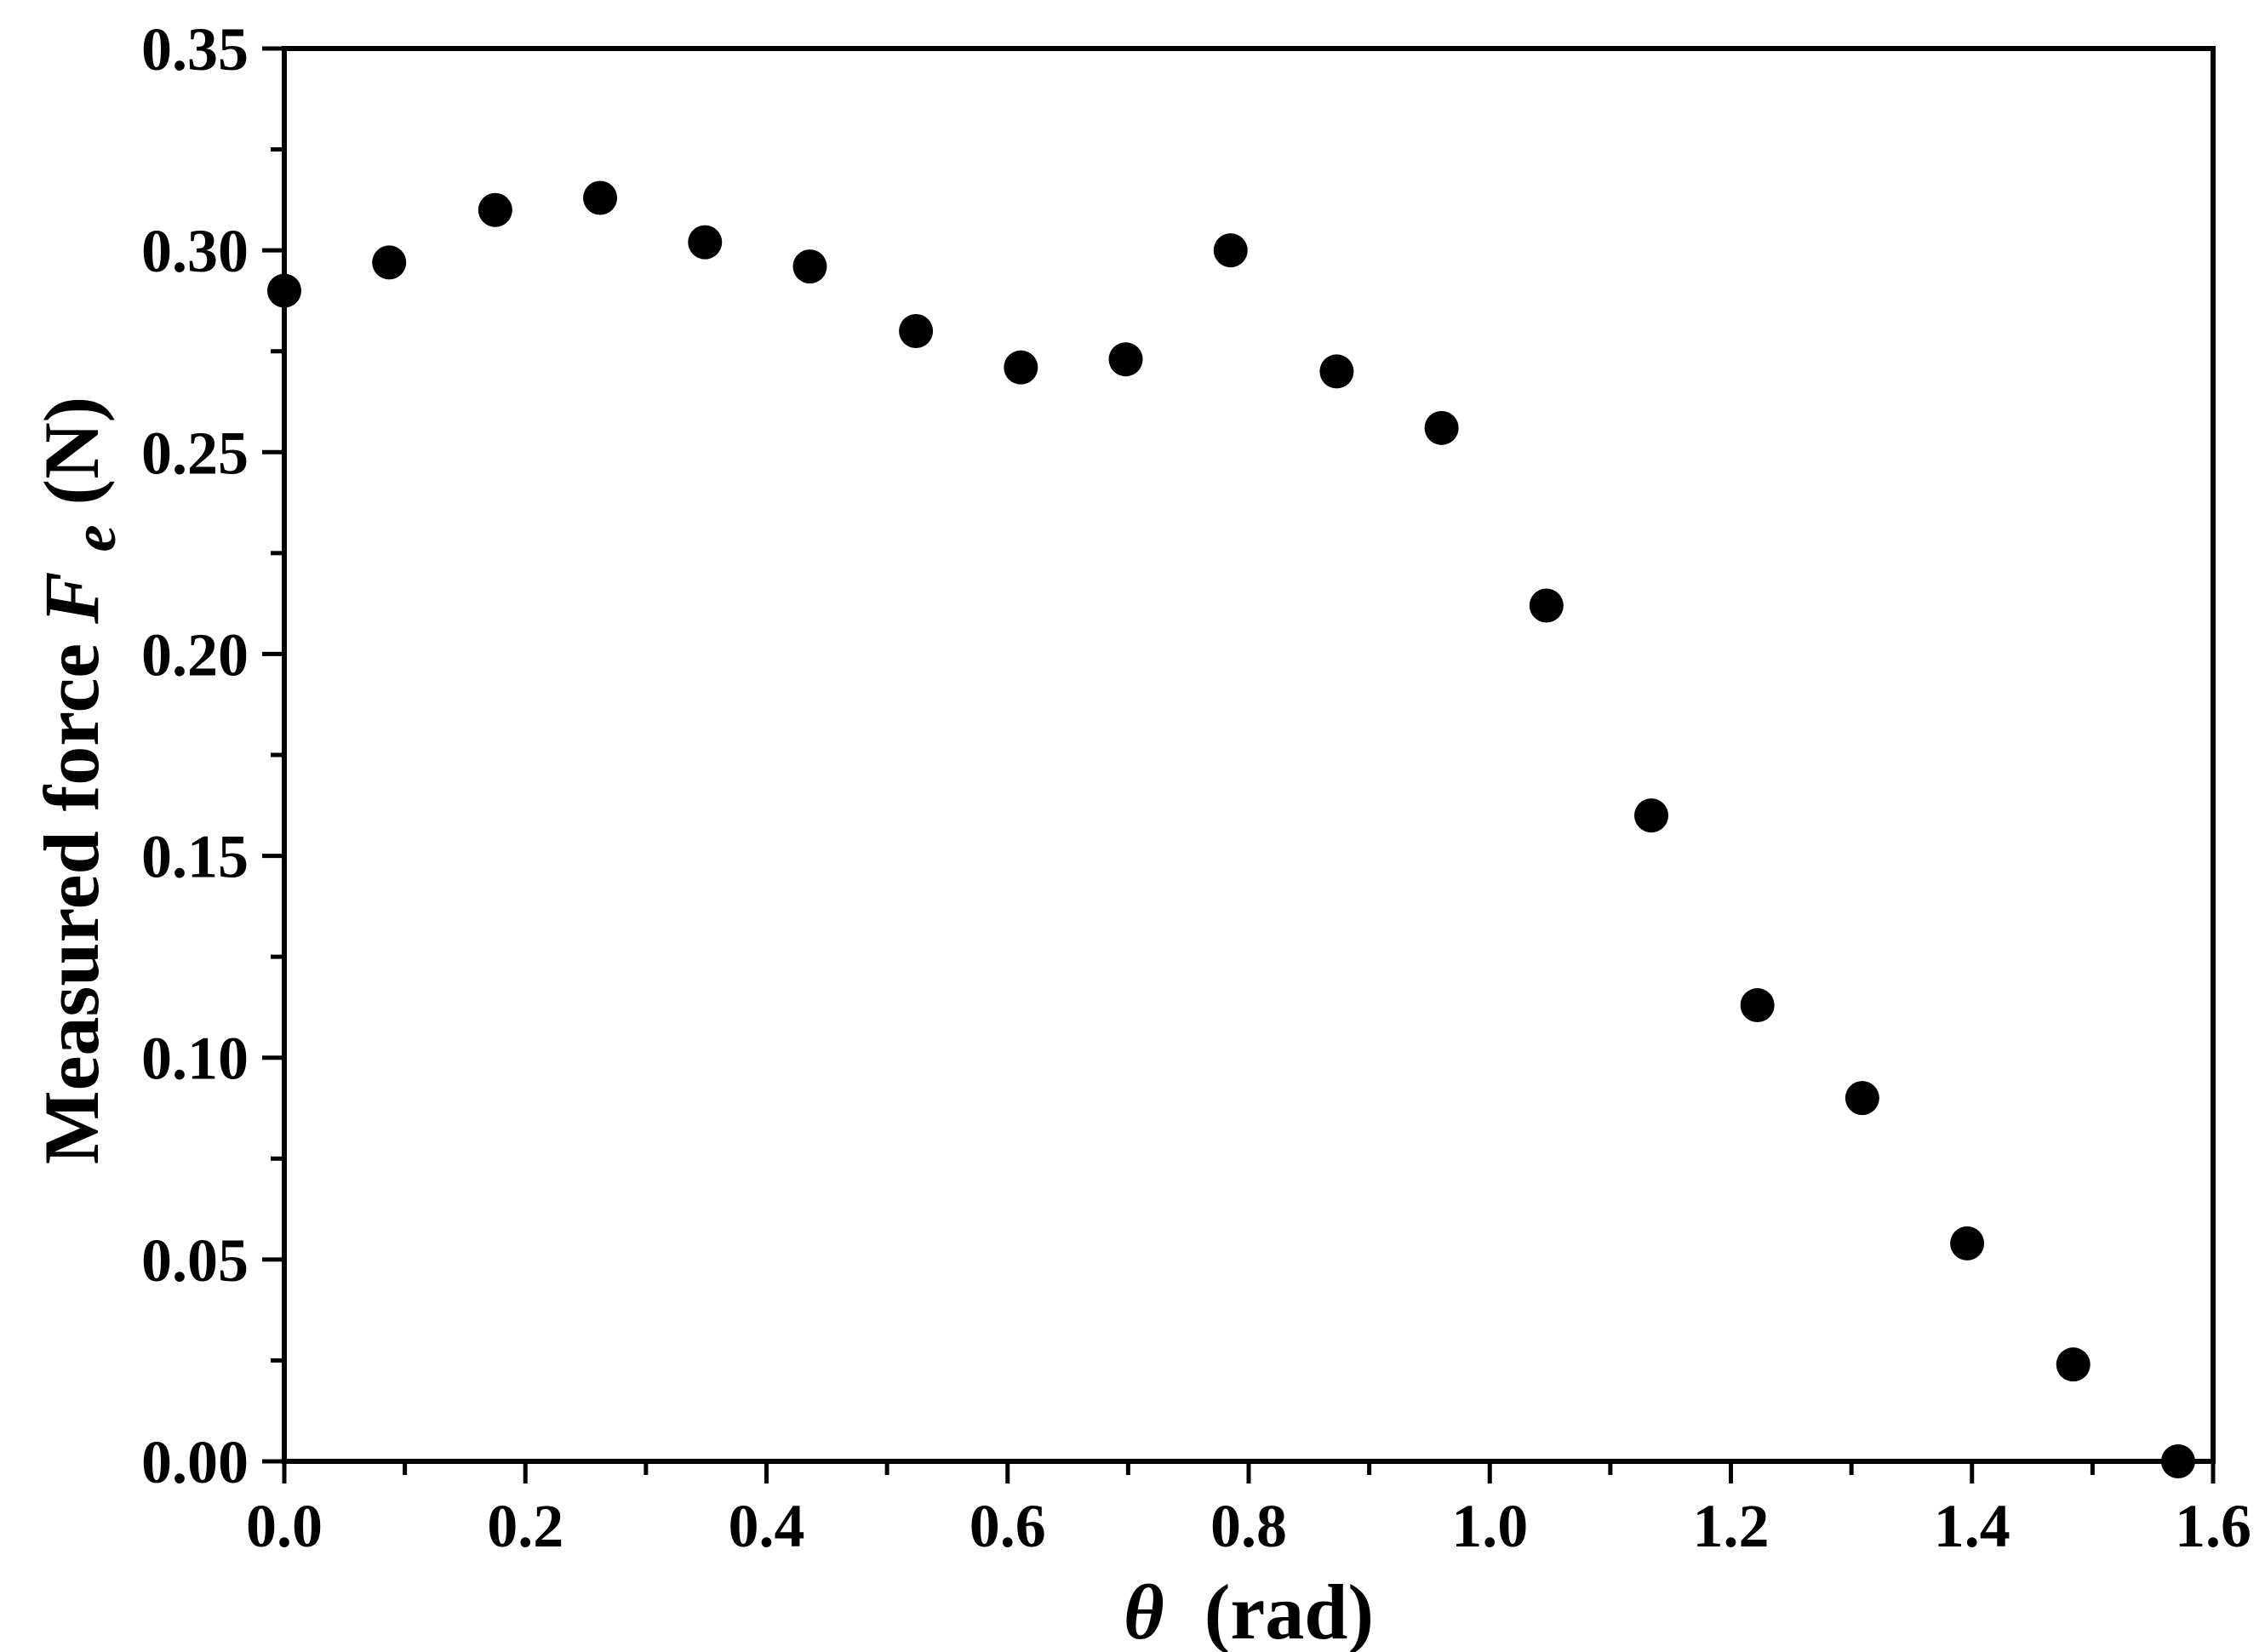 The height and width of the screenshot is (1652, 2265). I want to click on x-tick-label: 0.4, so click(767, 1526).